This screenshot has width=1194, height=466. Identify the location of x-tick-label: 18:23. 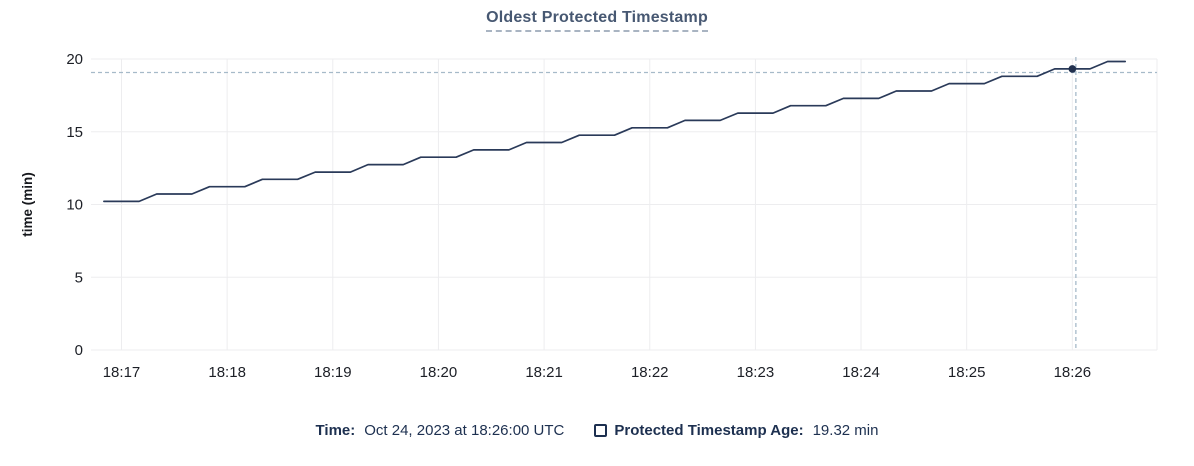
(756, 372).